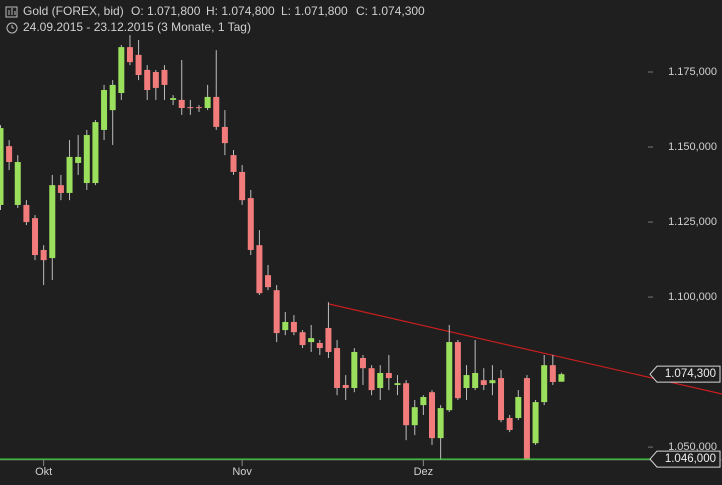  What do you see at coordinates (43, 472) in the screenshot?
I see `x-tick-label: Okt` at bounding box center [43, 472].